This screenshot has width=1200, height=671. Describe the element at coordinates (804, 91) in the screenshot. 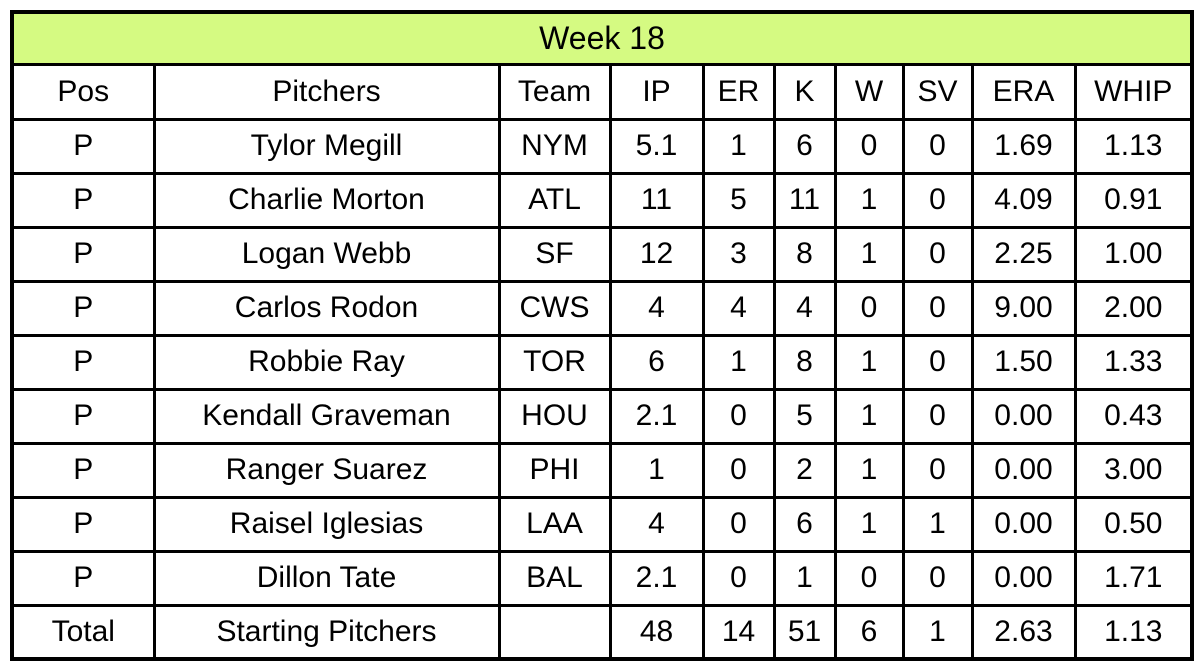

I see `column-header-k: K` at that location.